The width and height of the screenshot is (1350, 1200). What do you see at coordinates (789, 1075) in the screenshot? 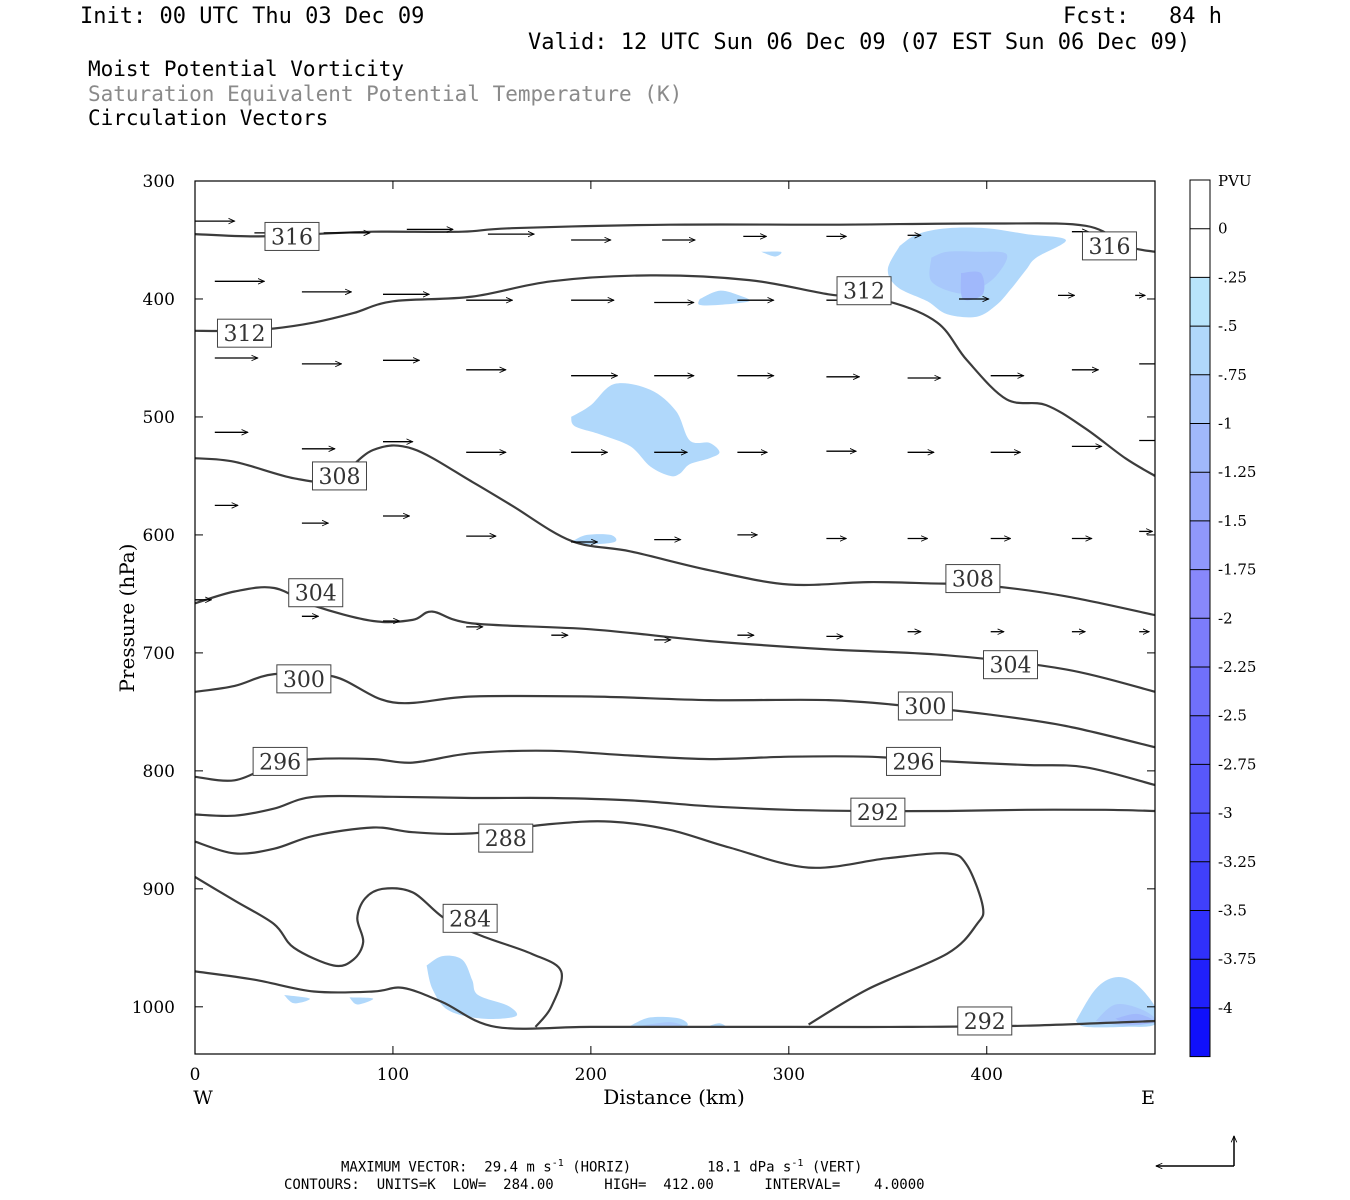
I see `x-tick-label: 300` at bounding box center [789, 1075].